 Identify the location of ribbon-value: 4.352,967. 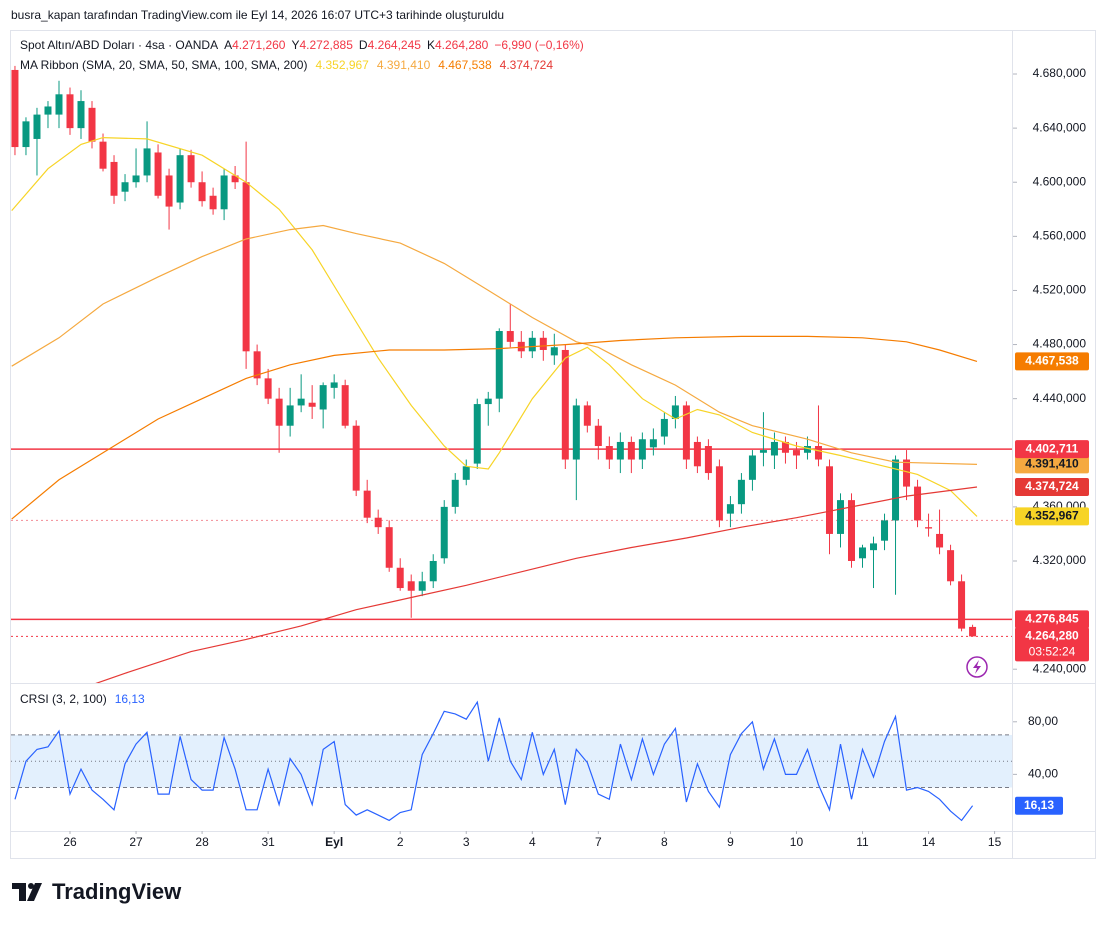
(342, 65).